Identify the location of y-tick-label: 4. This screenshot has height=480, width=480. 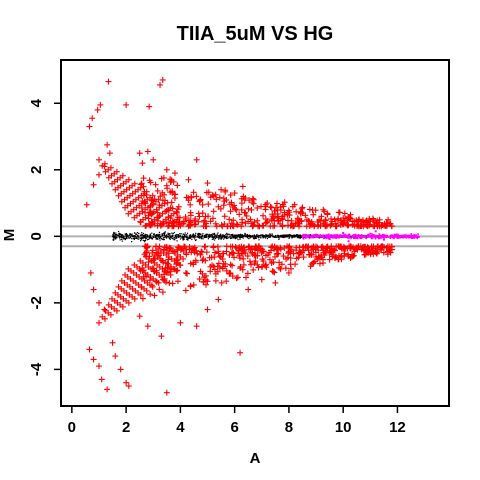
(36, 102).